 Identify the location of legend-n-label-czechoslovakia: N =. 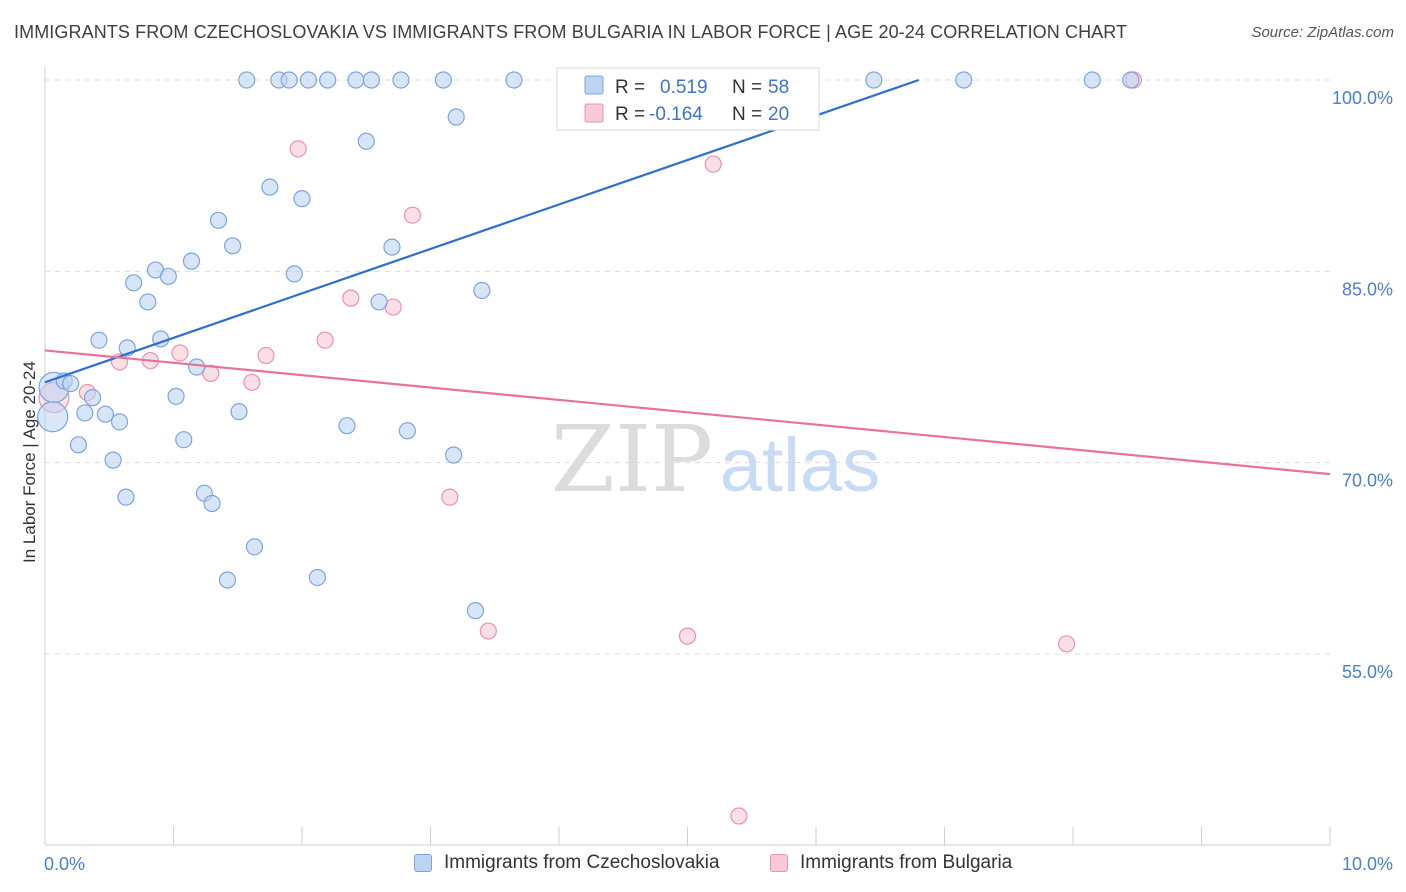
(747, 87).